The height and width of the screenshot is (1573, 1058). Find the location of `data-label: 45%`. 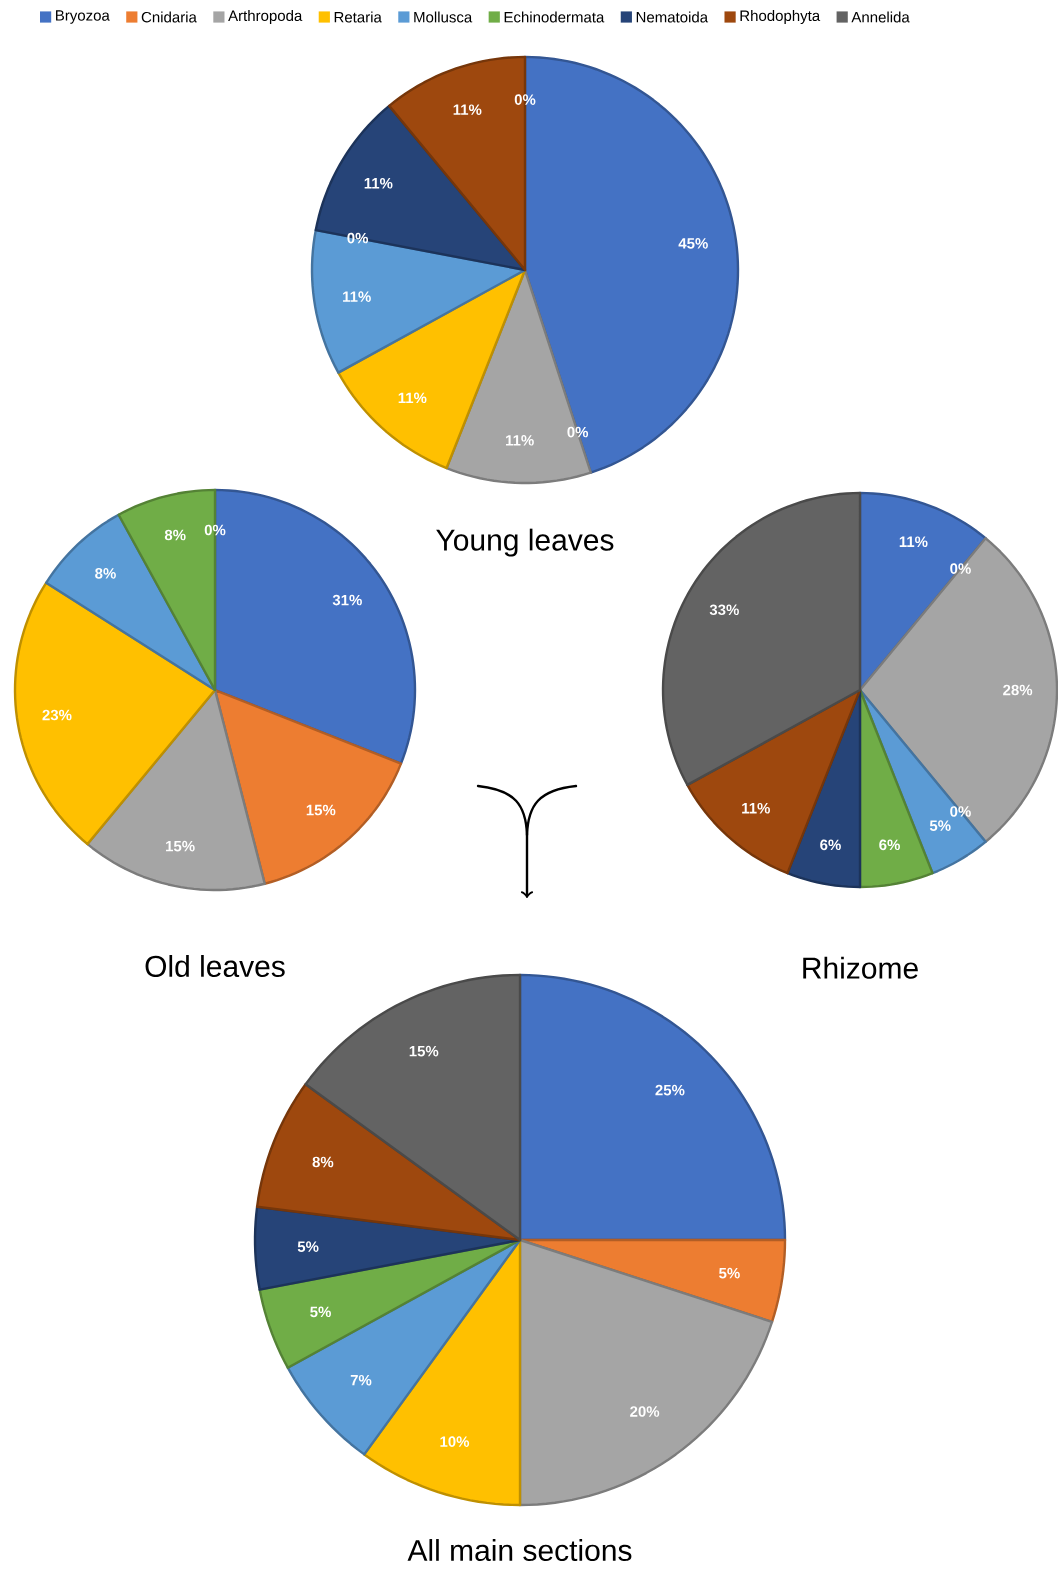

data-label: 45% is located at coordinates (693, 243).